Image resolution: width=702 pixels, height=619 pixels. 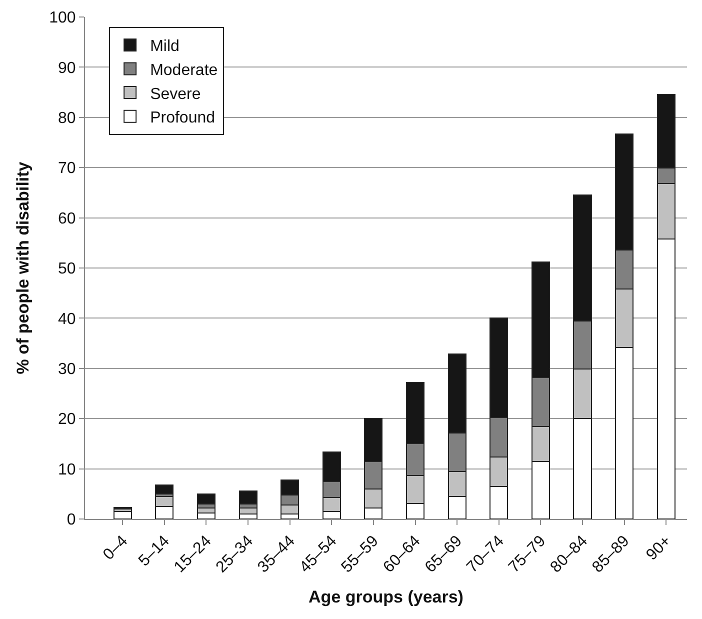 I want to click on legend-label: Profound, so click(x=183, y=118).